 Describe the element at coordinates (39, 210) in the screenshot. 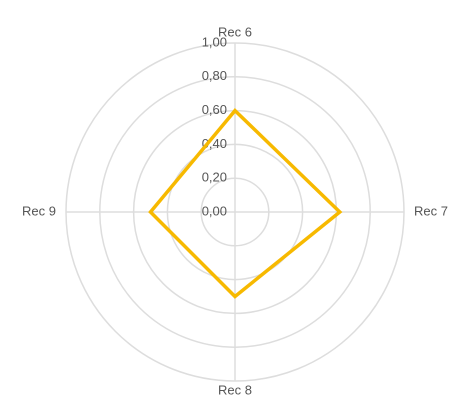

I see `category-label: Rec 9` at that location.